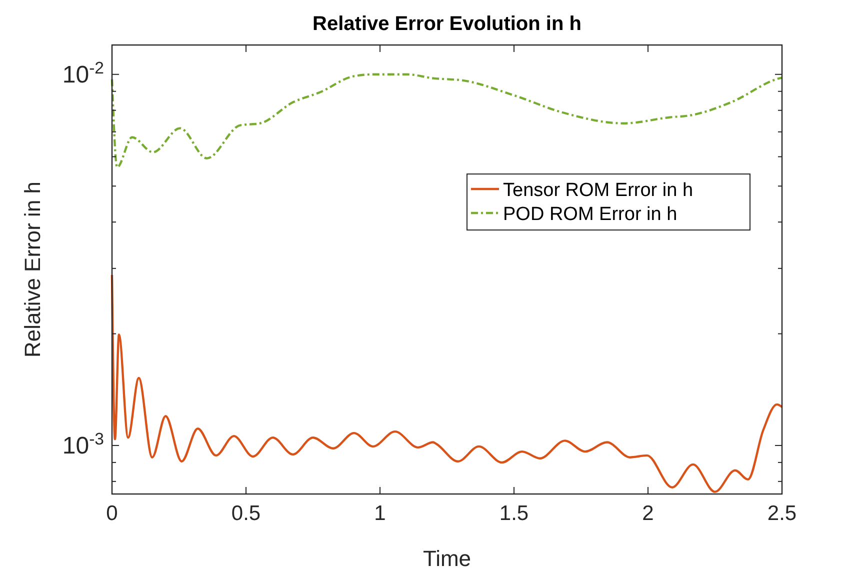 This screenshot has height=576, width=864. I want to click on x-axis-title: Time, so click(447, 558).